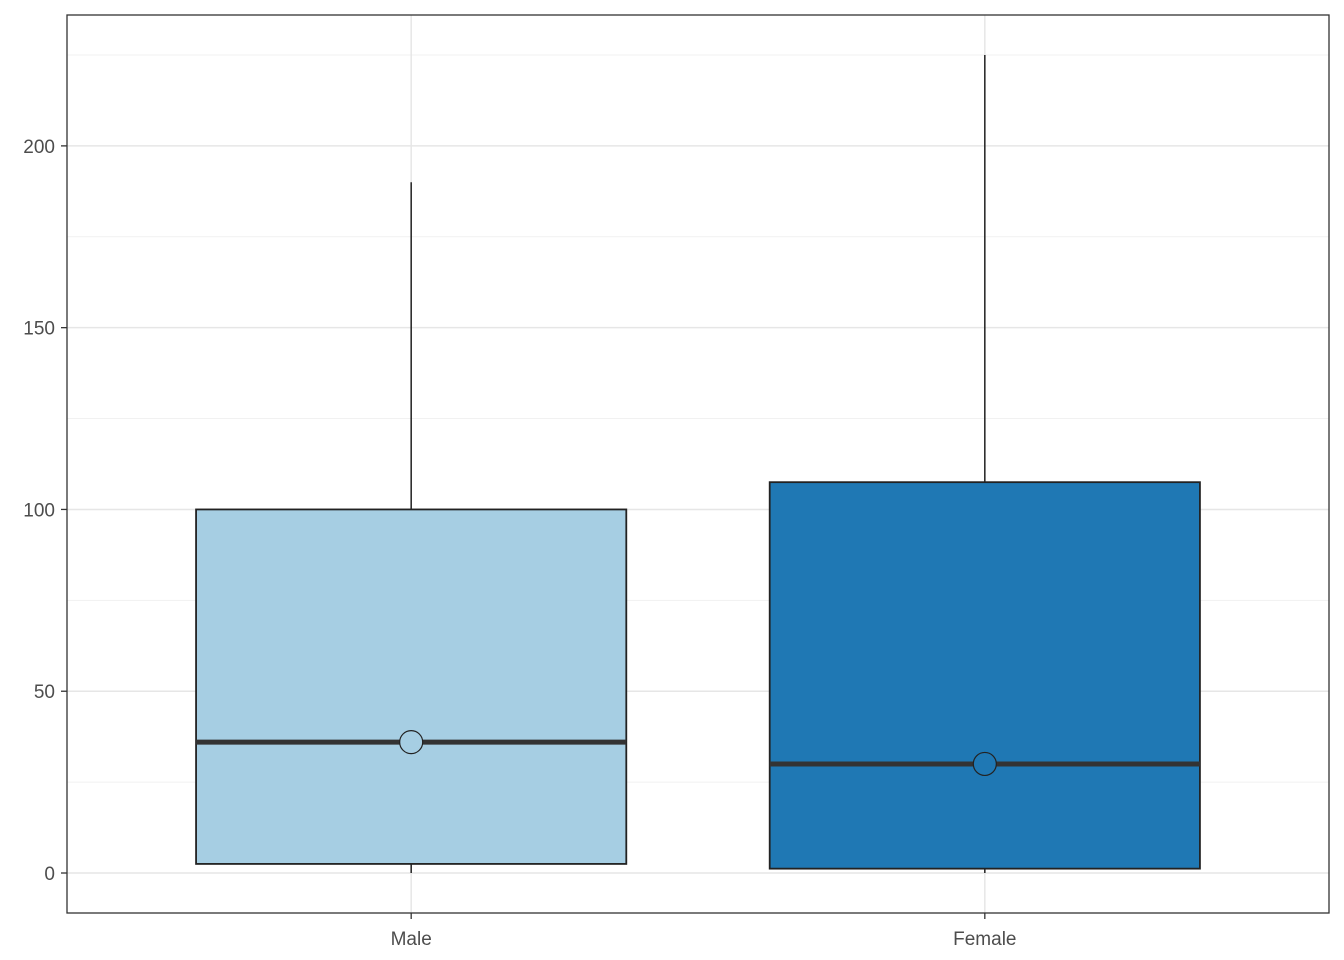 The width and height of the screenshot is (1344, 960). I want to click on y-tick-label: 100, so click(39, 510).